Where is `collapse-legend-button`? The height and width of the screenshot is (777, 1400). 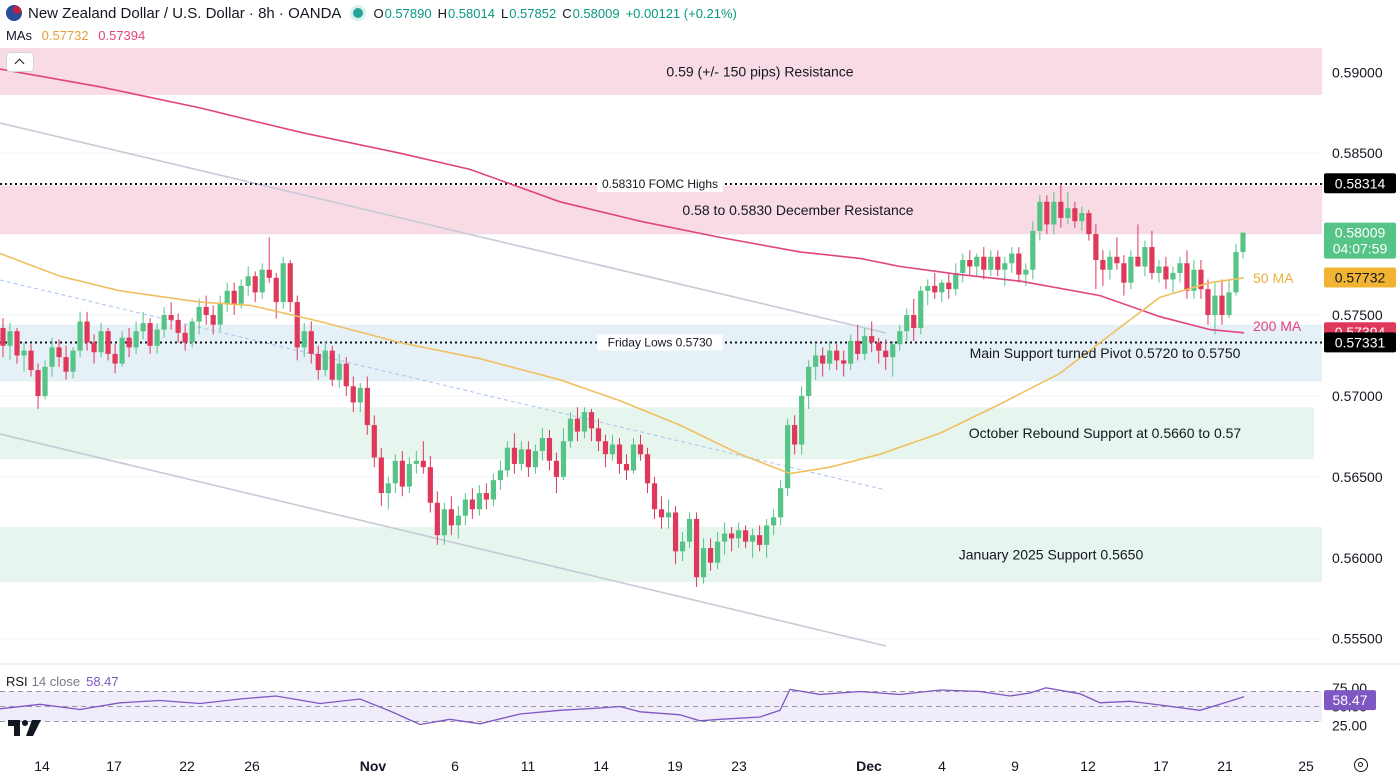 collapse-legend-button is located at coordinates (20, 62).